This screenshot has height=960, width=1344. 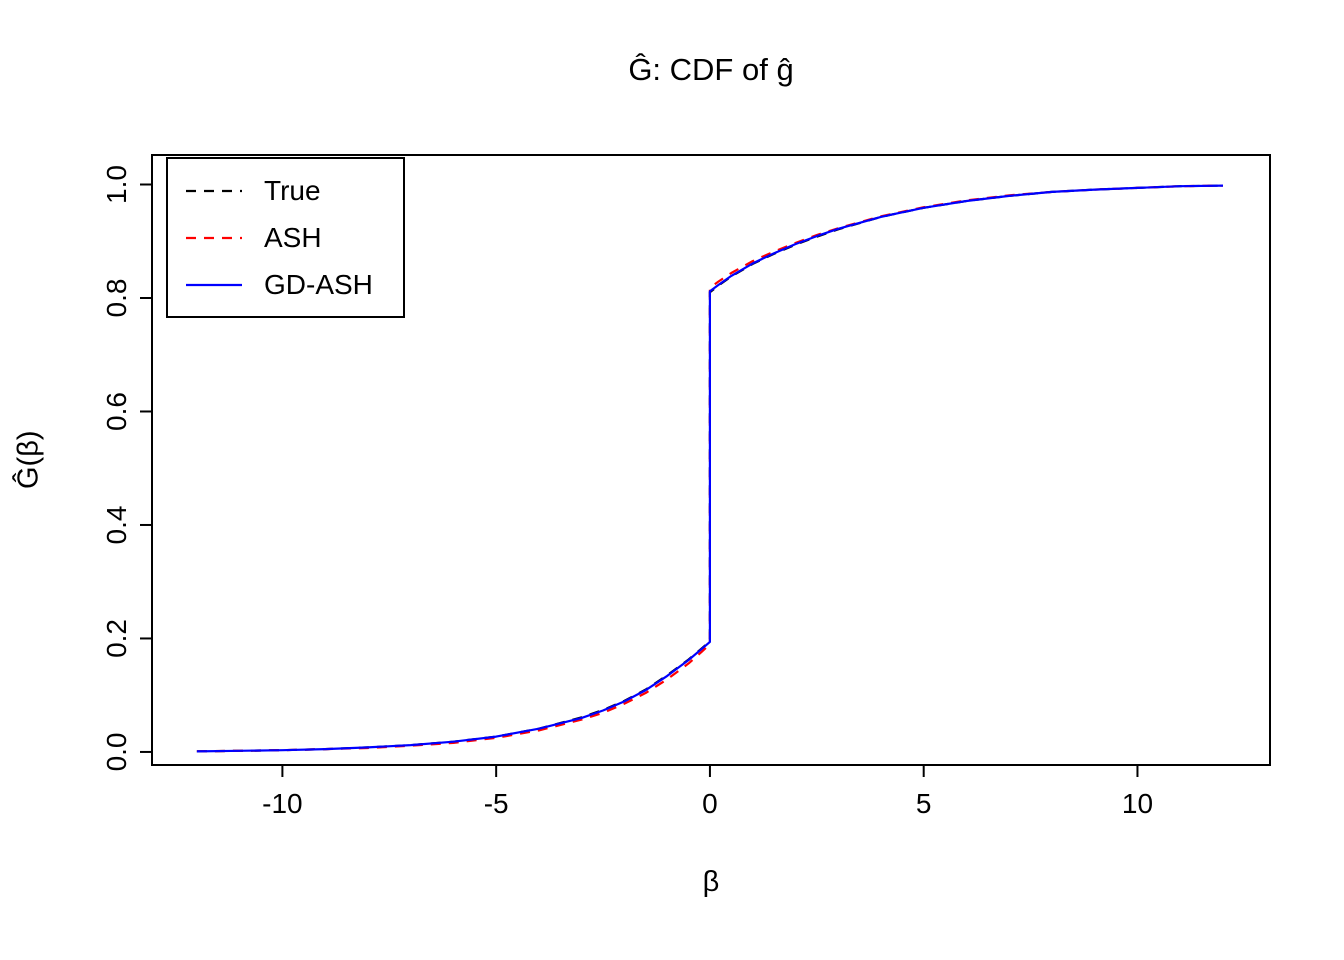 I want to click on legend-entry-true: True, so click(x=279, y=190).